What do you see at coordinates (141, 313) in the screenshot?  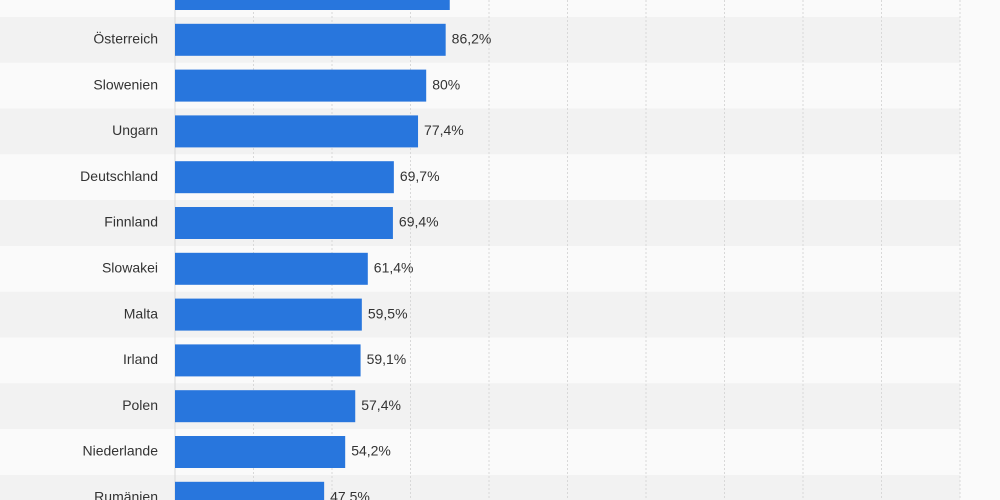 I see `y-tick-label: Malta` at bounding box center [141, 313].